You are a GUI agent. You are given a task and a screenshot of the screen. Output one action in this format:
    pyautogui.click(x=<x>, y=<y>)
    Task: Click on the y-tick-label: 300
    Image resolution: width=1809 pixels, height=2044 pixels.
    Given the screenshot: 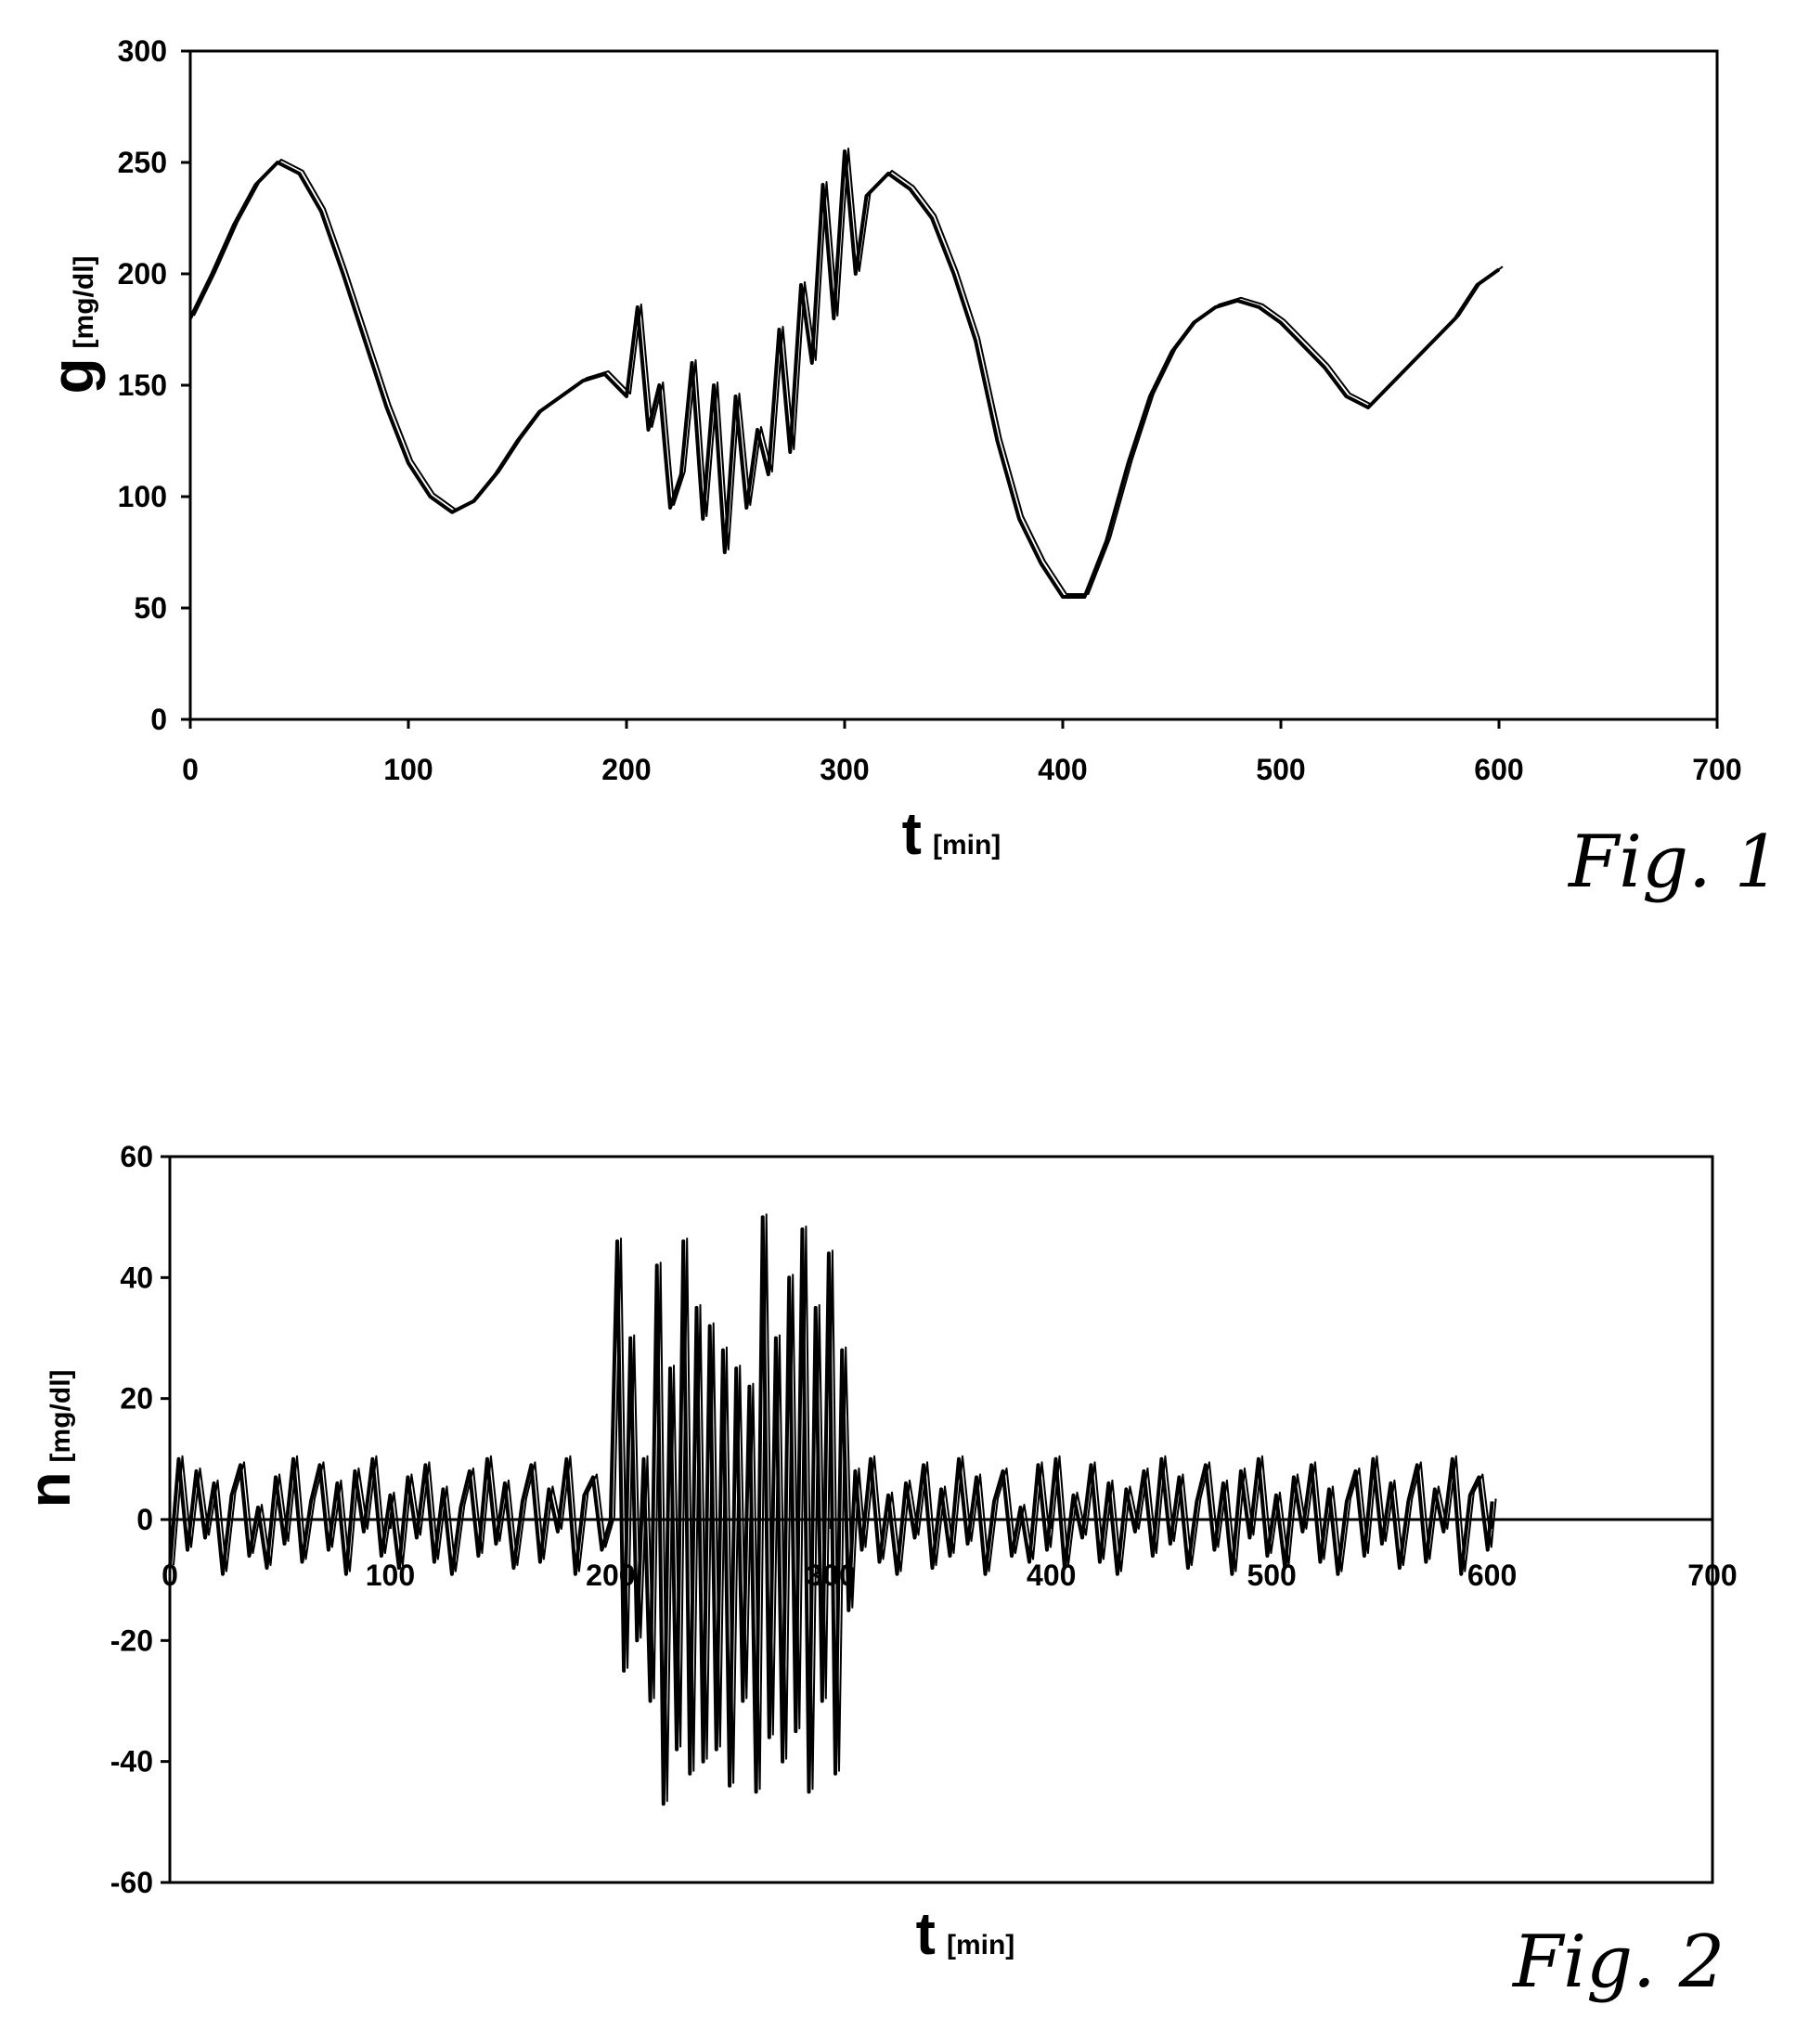 What is the action you would take?
    pyautogui.click(x=143, y=51)
    